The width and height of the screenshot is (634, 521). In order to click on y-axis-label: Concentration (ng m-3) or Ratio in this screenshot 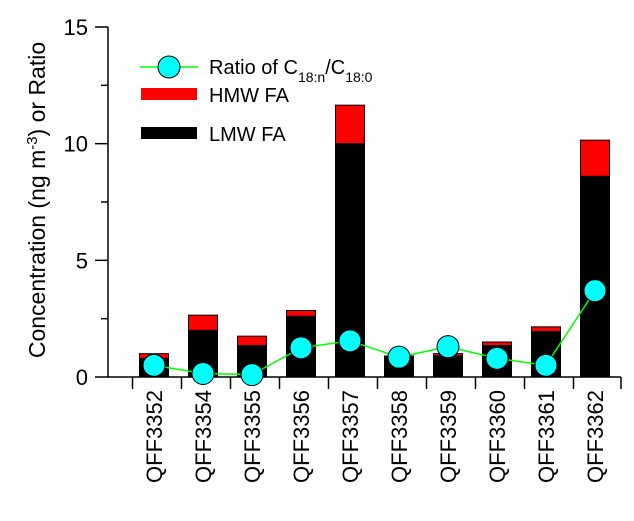, I will do `click(37, 200)`.